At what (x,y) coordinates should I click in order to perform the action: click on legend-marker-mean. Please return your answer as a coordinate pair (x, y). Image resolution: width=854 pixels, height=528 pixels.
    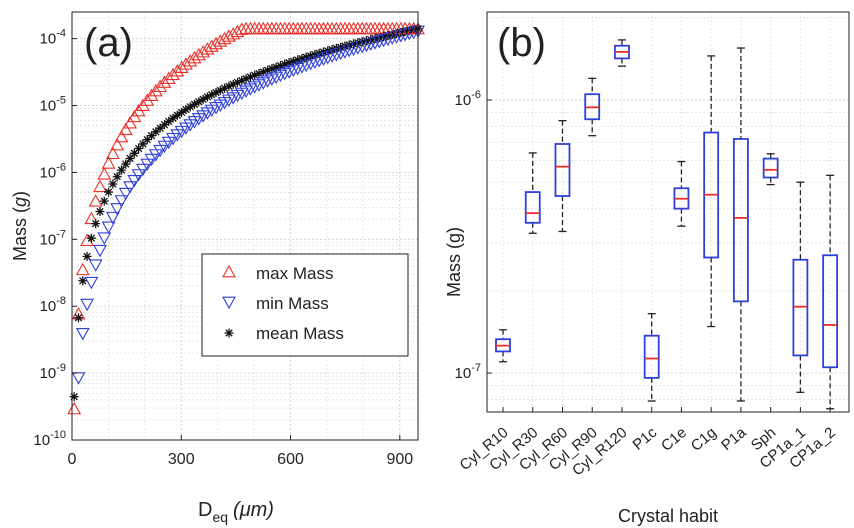
    Looking at the image, I should click on (229, 333).